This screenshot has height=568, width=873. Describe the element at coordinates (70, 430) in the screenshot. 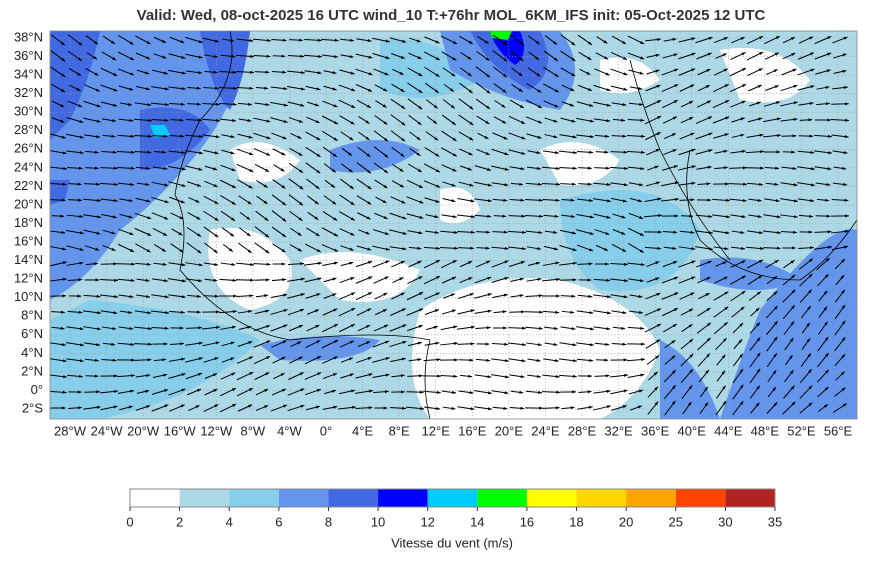

I see `lon-label: 28°W` at that location.